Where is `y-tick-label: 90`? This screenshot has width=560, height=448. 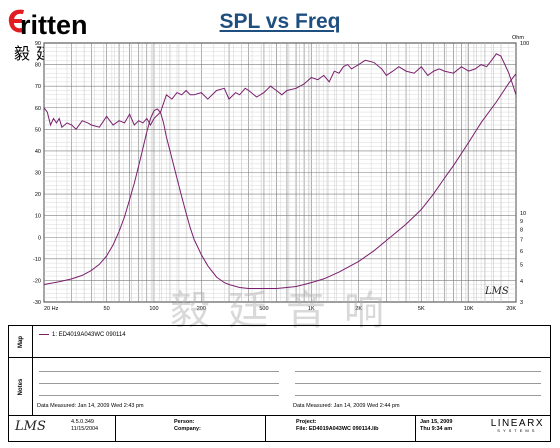
y-tick-label: 90 is located at coordinates (38, 44).